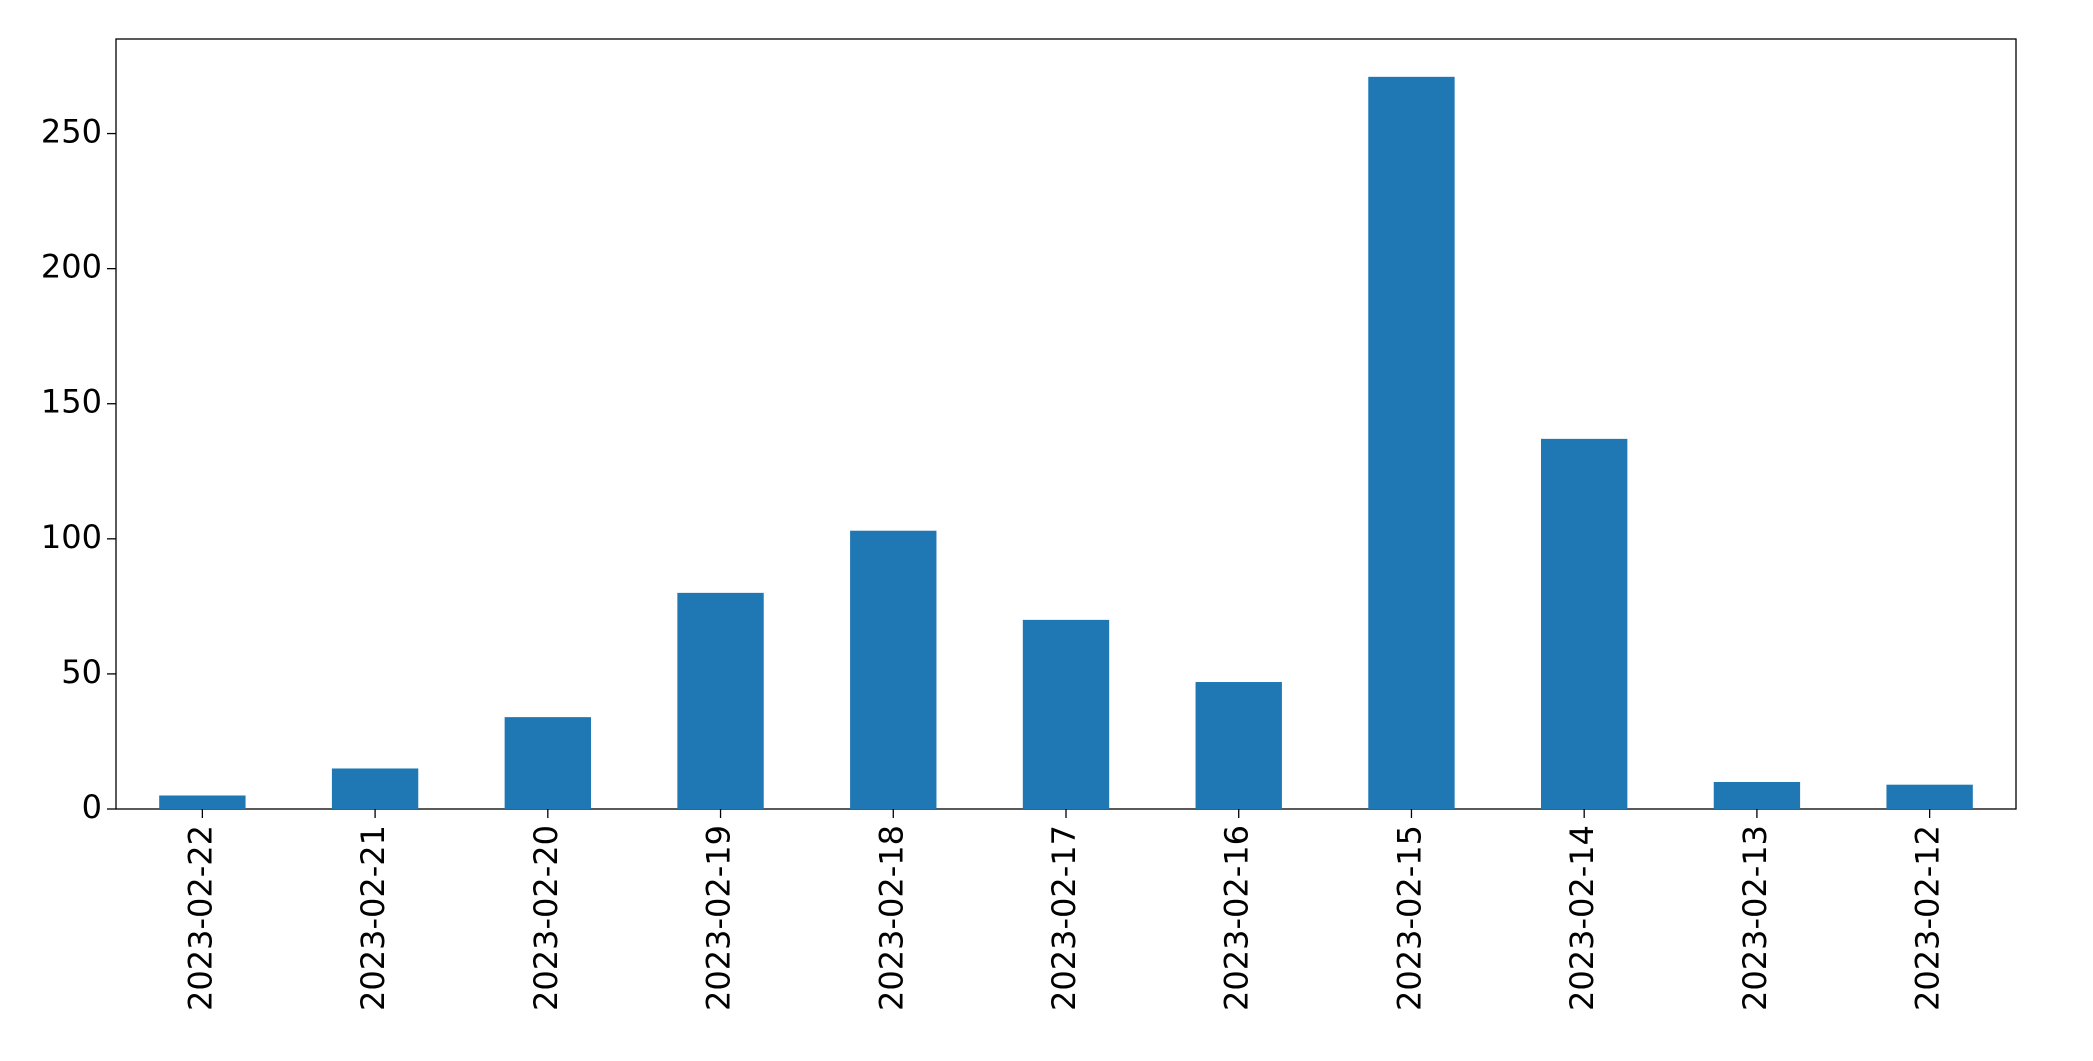 Image resolution: width=2093 pixels, height=1061 pixels. I want to click on x-tick-label: 2023-02-22, so click(200, 918).